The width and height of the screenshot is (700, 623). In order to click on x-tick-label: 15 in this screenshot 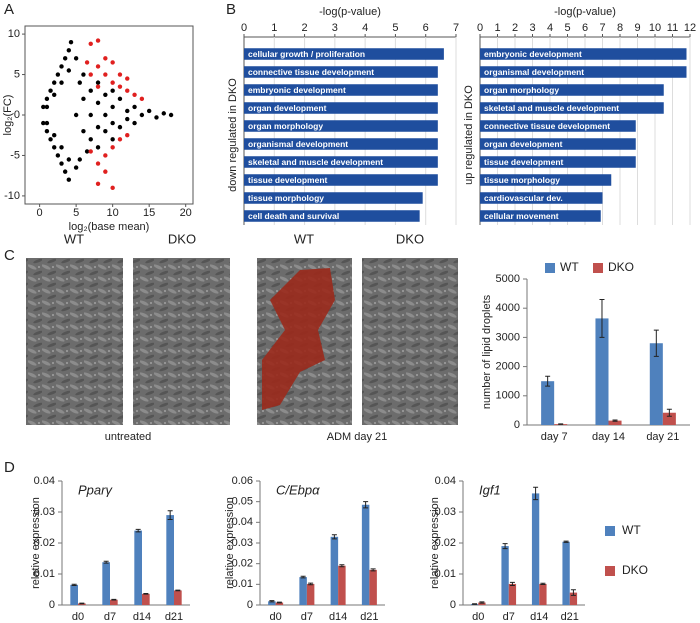, I will do `click(149, 213)`.